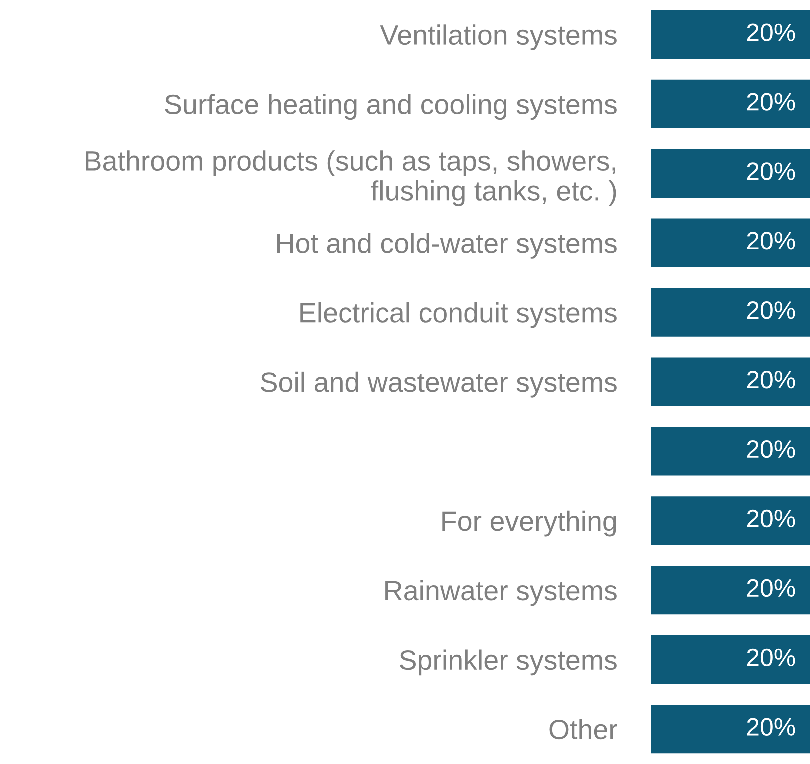  I want to click on y-tick-label: Hot and cold-water systems, so click(447, 246).